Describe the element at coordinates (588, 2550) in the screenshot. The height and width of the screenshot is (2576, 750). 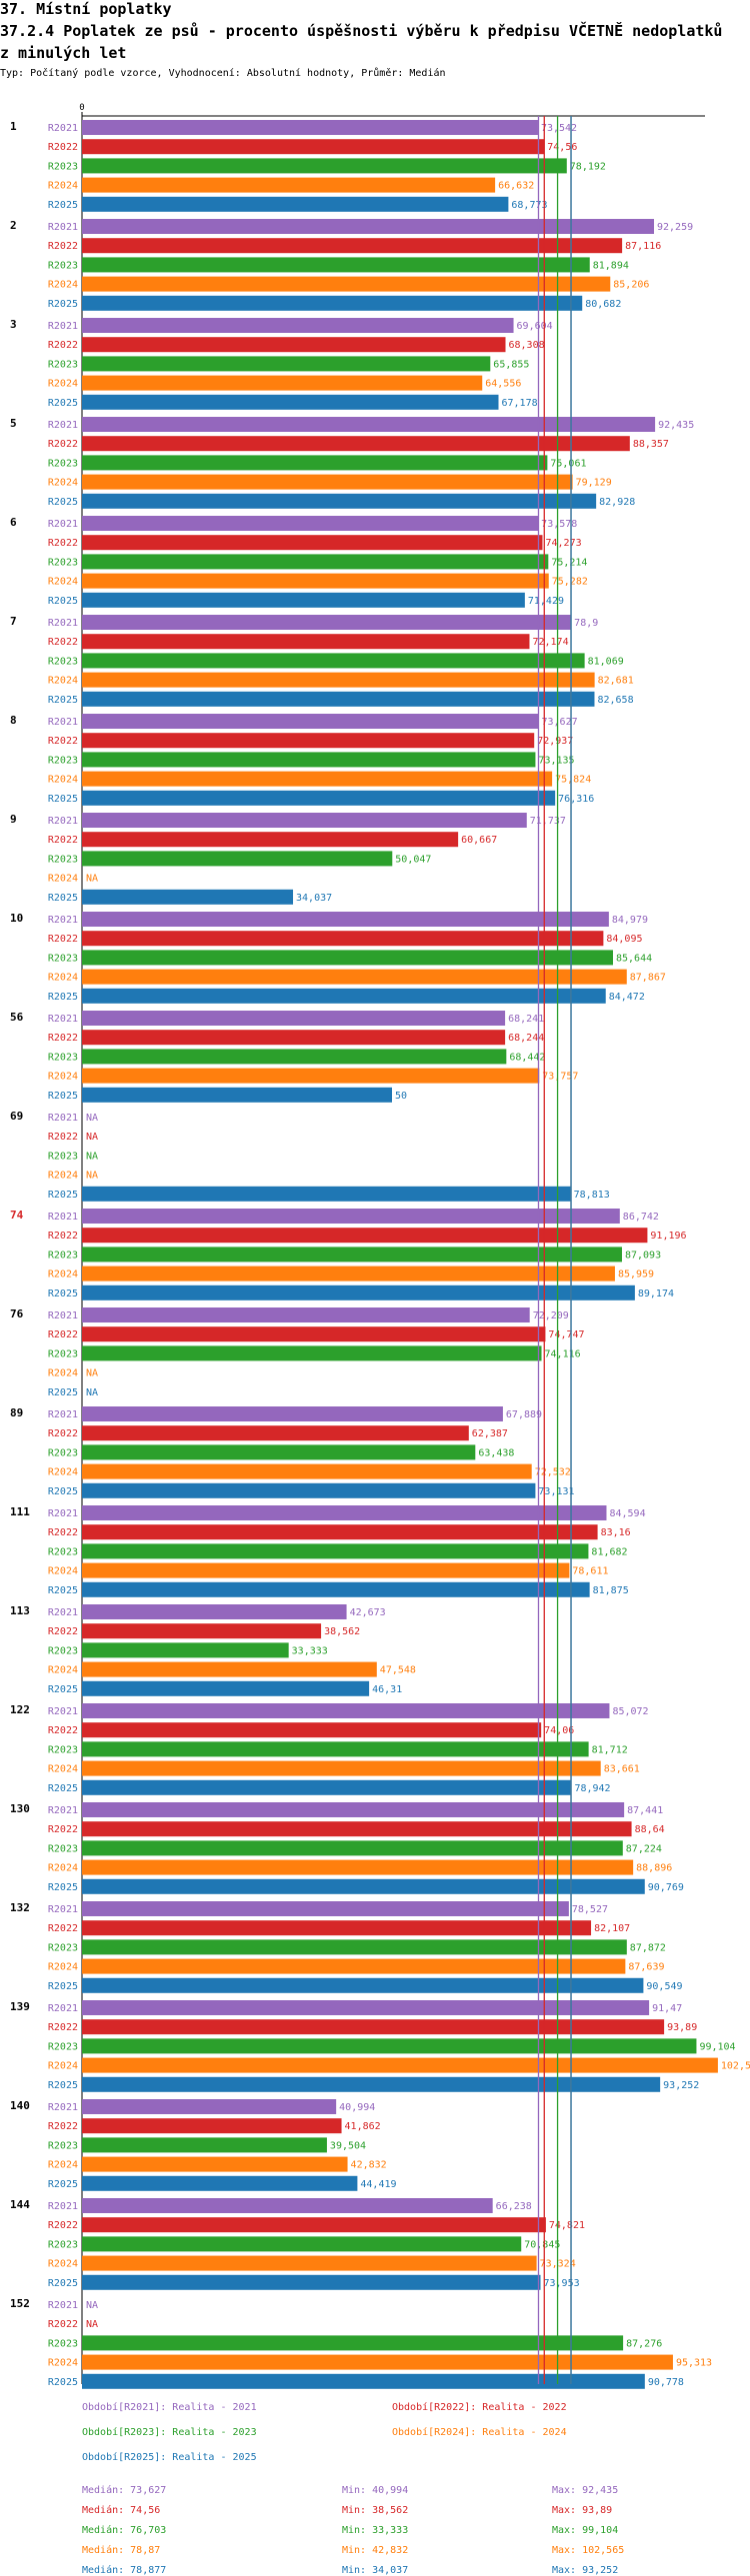
I see `stat-max: Max: 102,565` at that location.